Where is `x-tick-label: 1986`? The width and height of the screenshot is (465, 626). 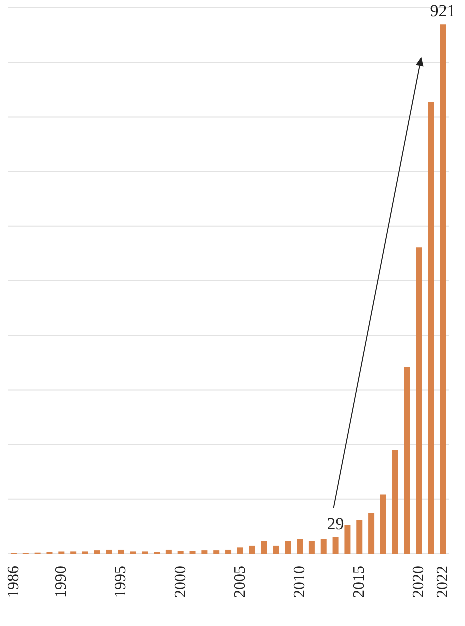 x-tick-label: 1986 is located at coordinates (13, 582).